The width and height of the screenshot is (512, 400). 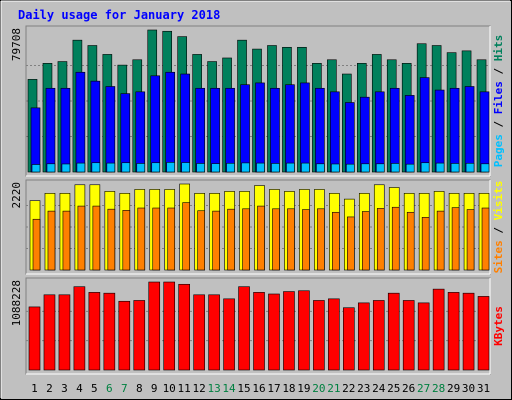 I want to click on x-tick-label: 25, so click(x=393, y=388).